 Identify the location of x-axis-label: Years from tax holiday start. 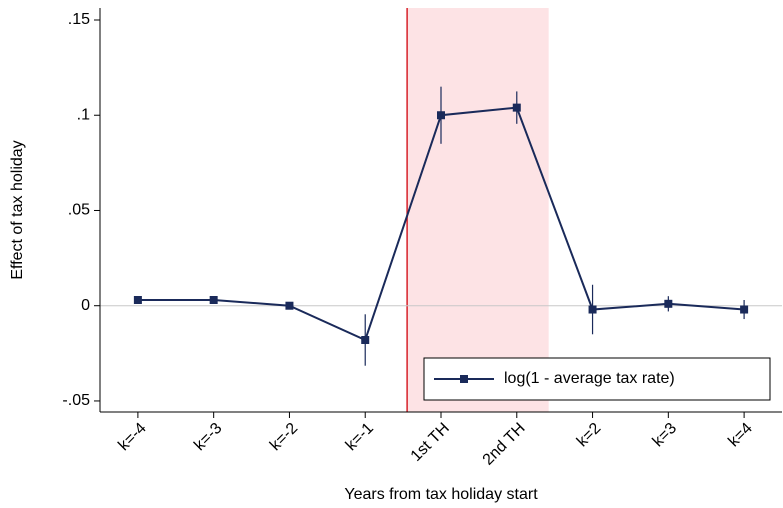
(441, 494).